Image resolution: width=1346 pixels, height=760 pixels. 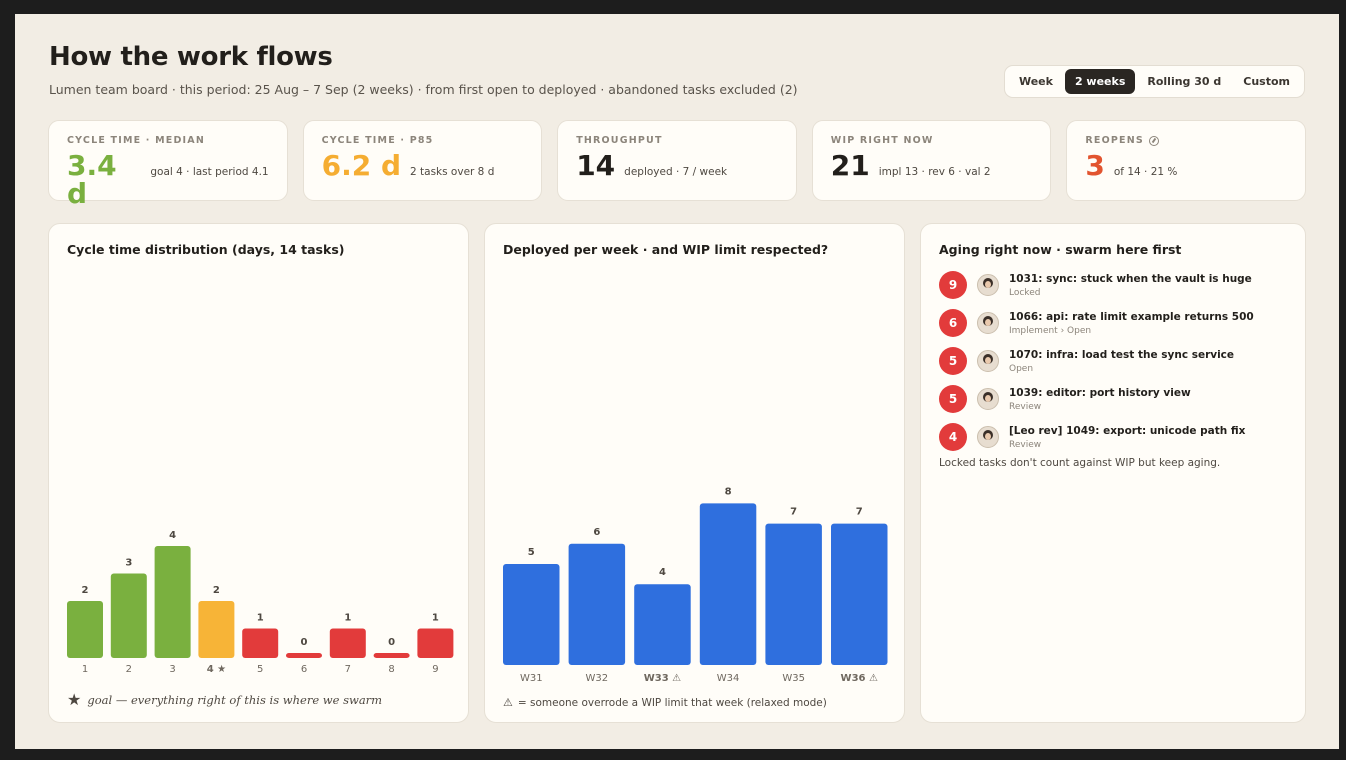 What do you see at coordinates (1130, 278) in the screenshot?
I see `task-title: 1031: sync: stuck when the vault is huge` at bounding box center [1130, 278].